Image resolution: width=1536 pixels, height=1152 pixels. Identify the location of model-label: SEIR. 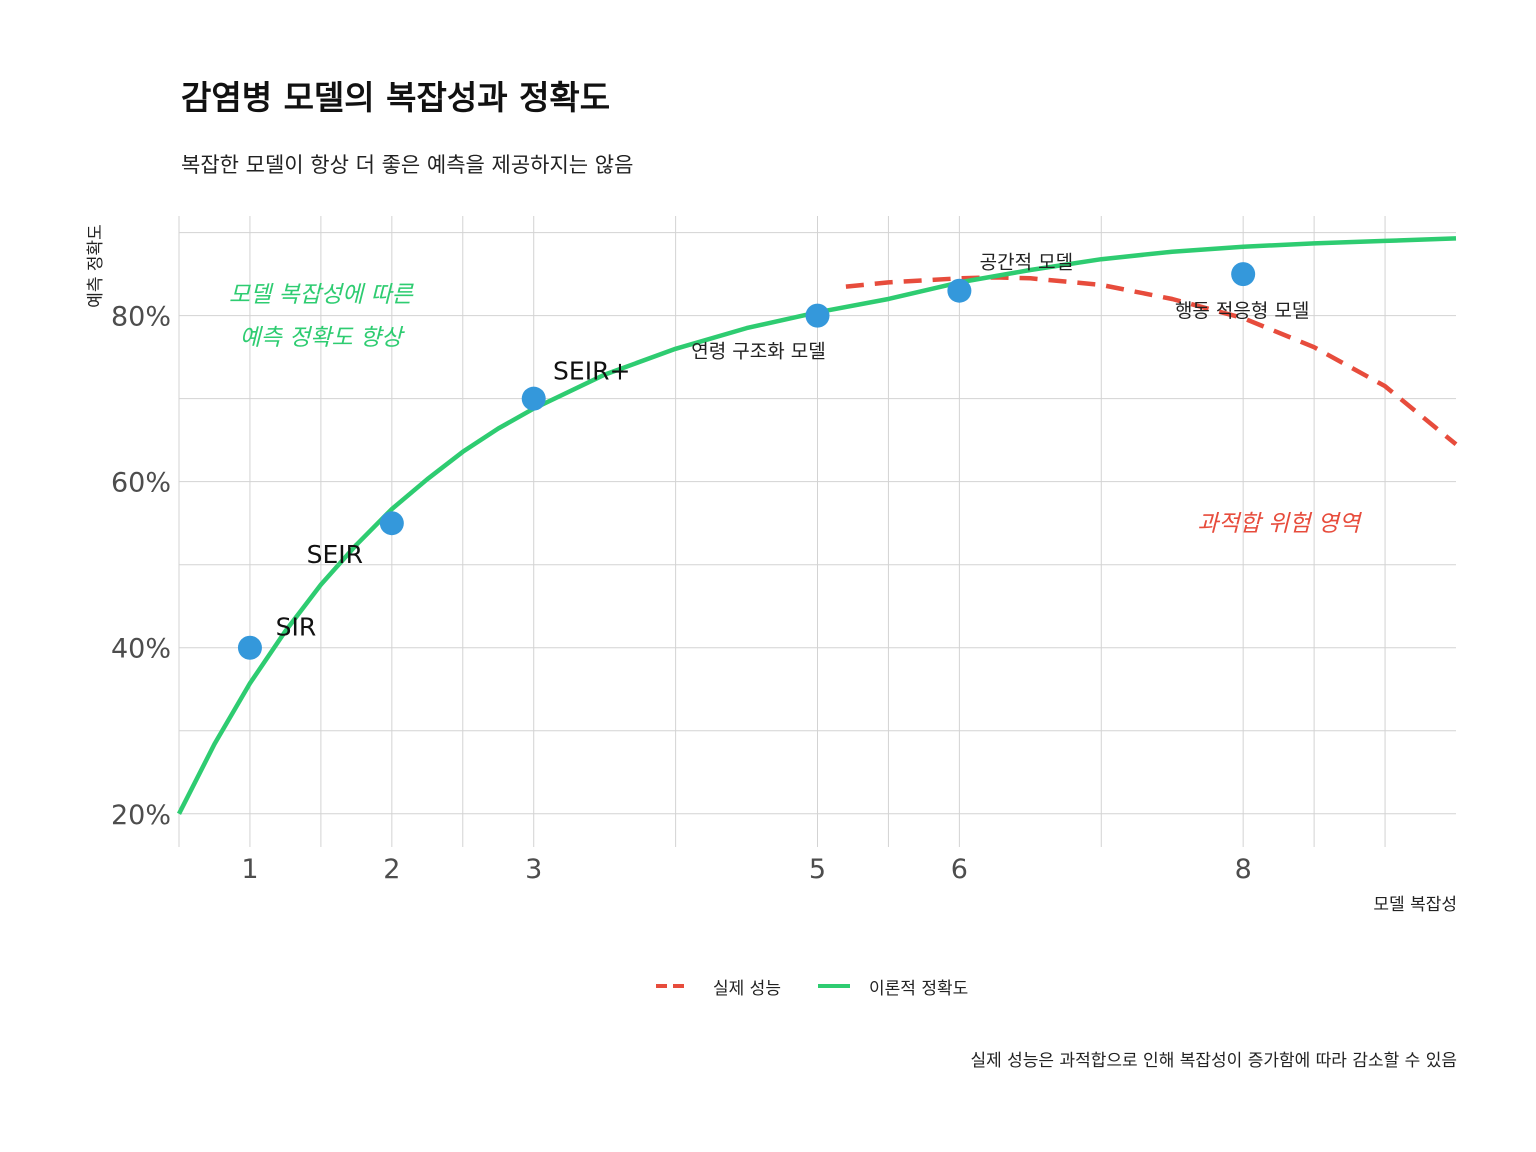
(335, 554).